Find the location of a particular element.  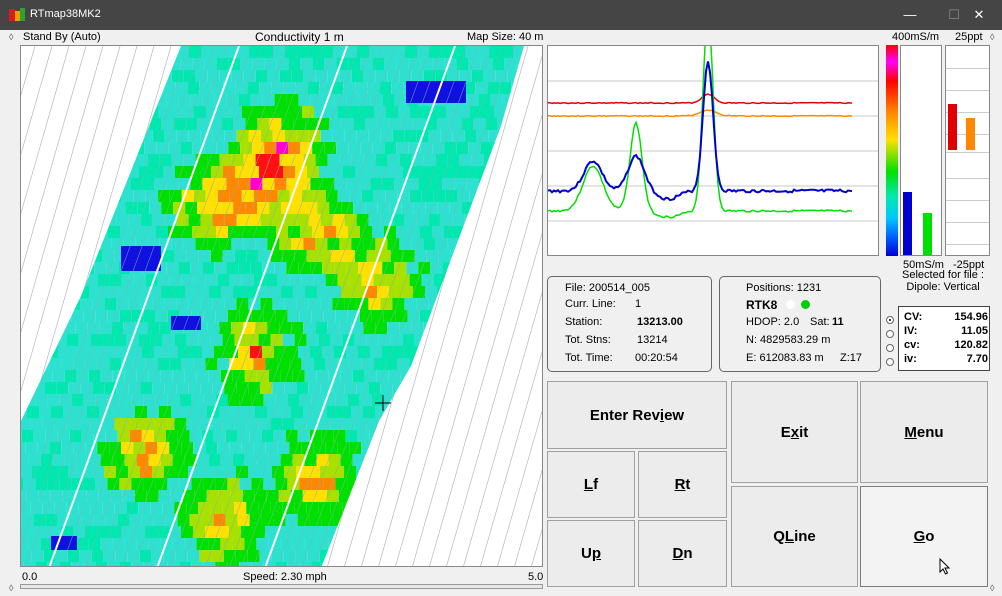

iv-lower-radio is located at coordinates (890, 362).